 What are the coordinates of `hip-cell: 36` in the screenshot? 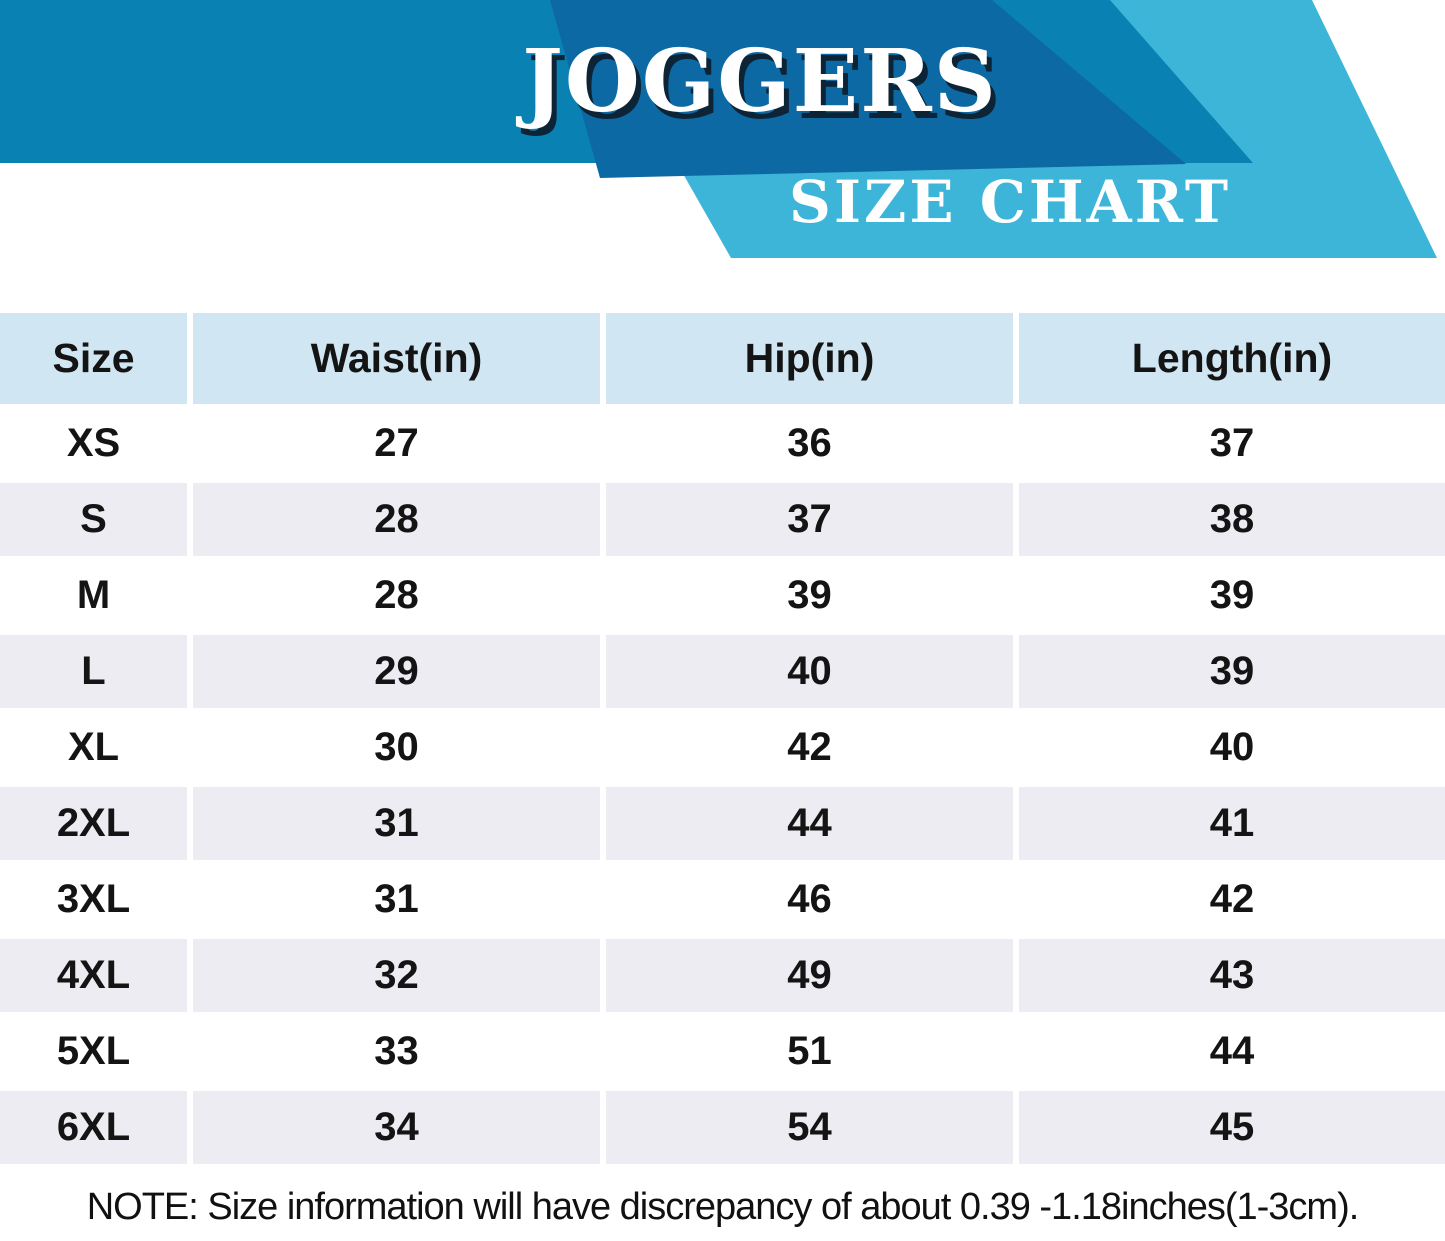 It's located at (809, 443).